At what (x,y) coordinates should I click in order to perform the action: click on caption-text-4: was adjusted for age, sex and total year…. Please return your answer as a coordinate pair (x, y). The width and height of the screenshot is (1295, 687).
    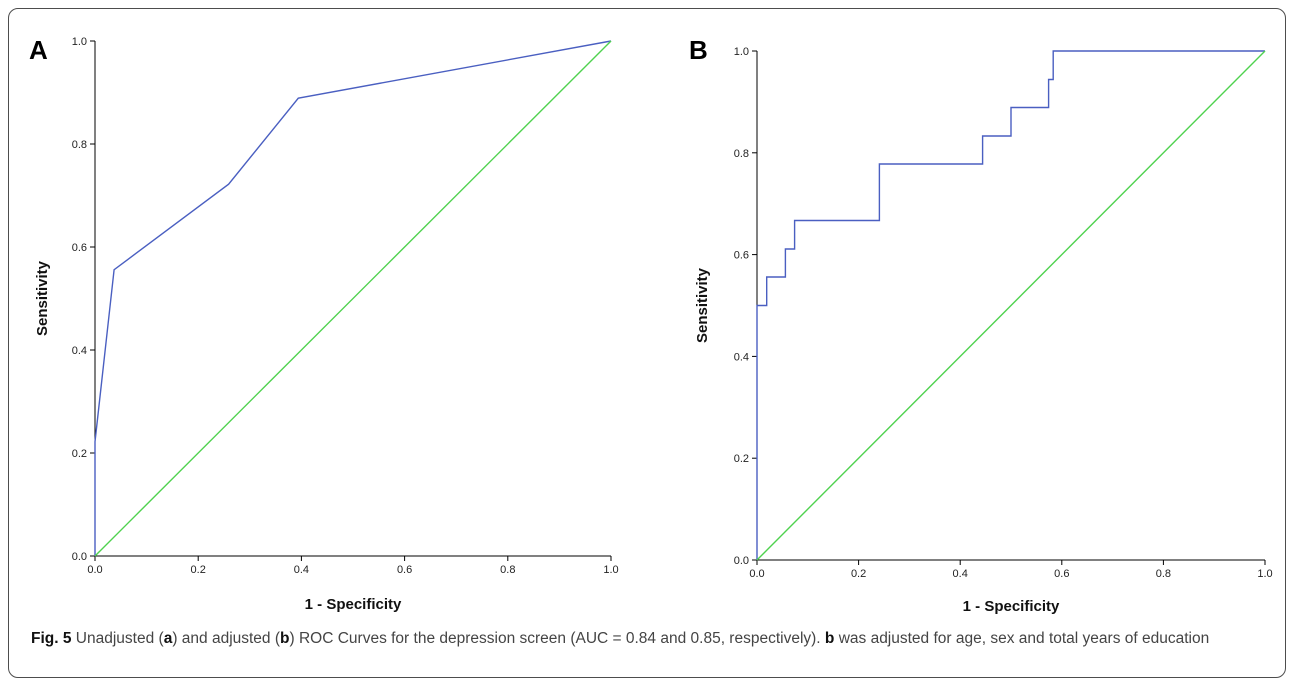
    Looking at the image, I should click on (1022, 638).